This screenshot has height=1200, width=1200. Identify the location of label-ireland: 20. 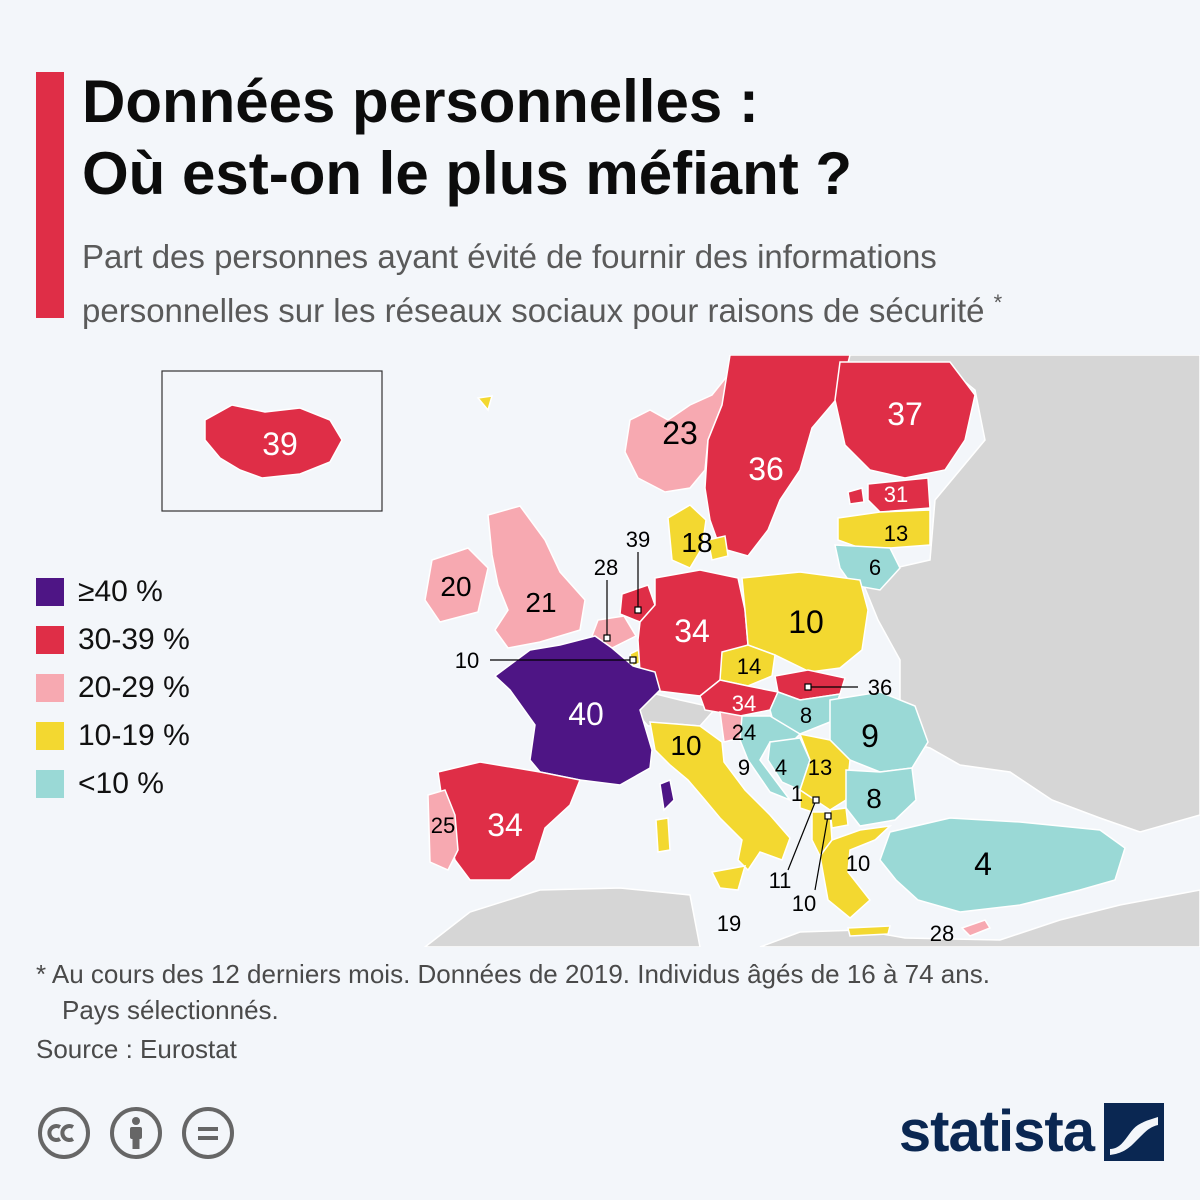
(455, 586).